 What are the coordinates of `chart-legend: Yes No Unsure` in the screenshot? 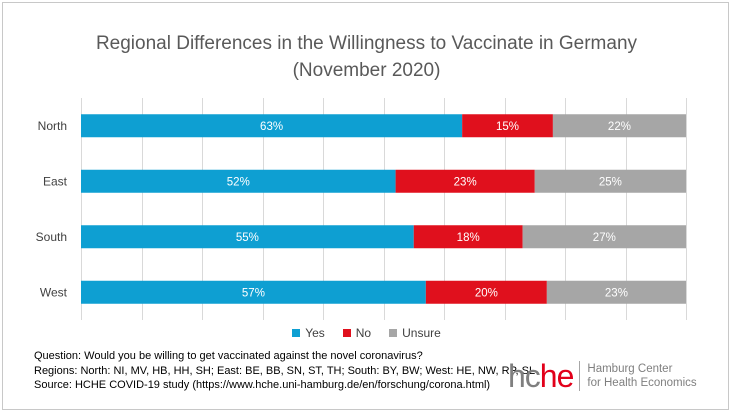 It's located at (366, 333).